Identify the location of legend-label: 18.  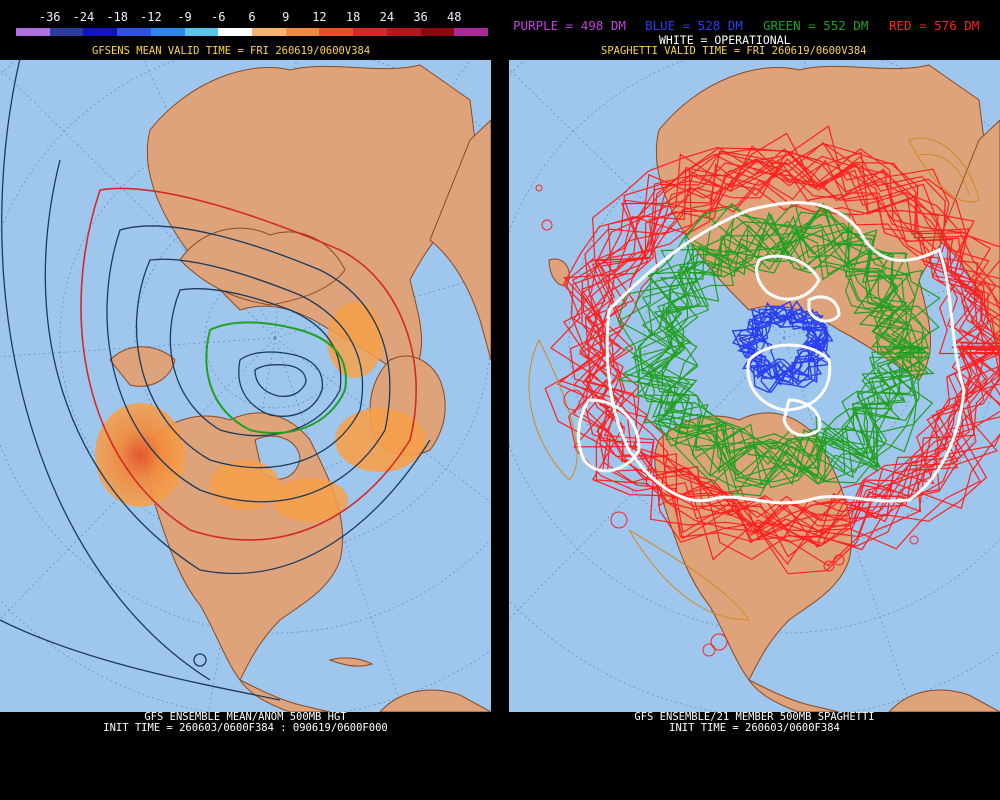
(353, 17).